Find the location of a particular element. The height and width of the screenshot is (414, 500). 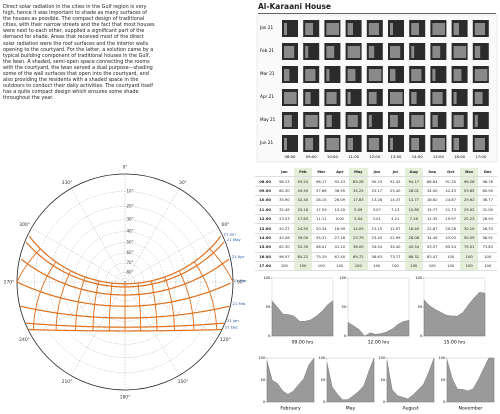

month-header: May is located at coordinates (358, 173).